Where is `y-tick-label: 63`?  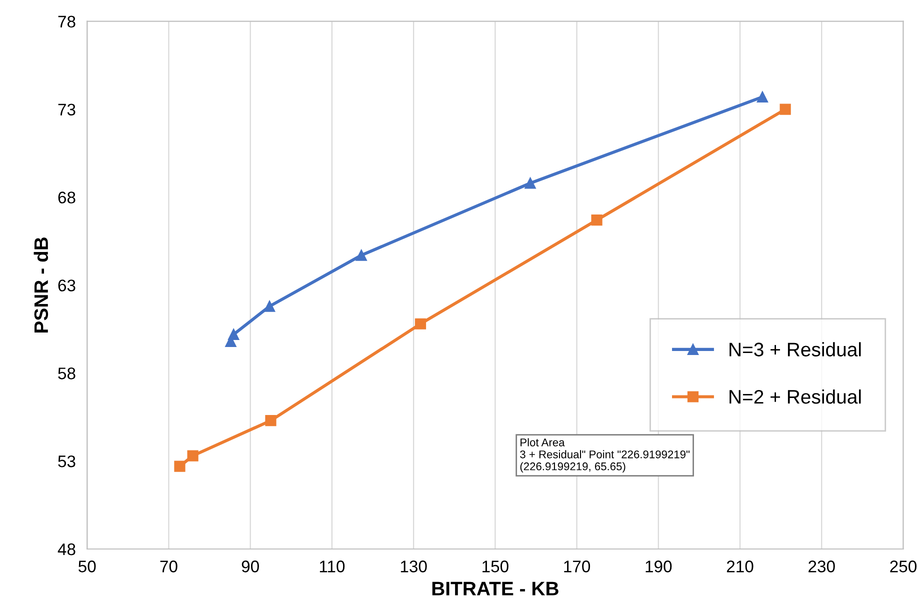
y-tick-label: 63 is located at coordinates (67, 286).